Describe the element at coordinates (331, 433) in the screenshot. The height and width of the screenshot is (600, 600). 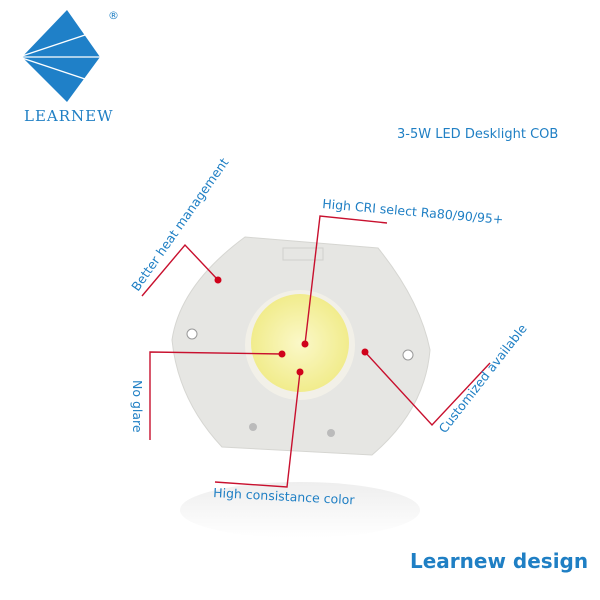
I see `solder-pad-minus` at that location.